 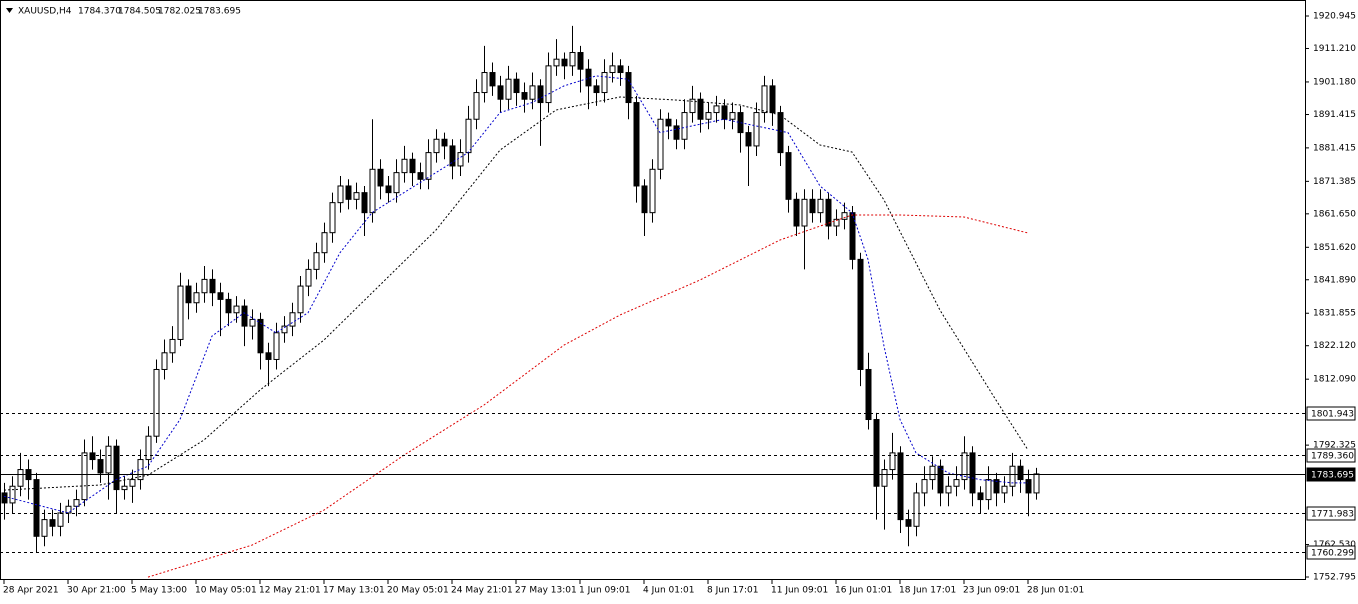 I want to click on x-tick-label: 17 May 13:01, so click(x=354, y=591).